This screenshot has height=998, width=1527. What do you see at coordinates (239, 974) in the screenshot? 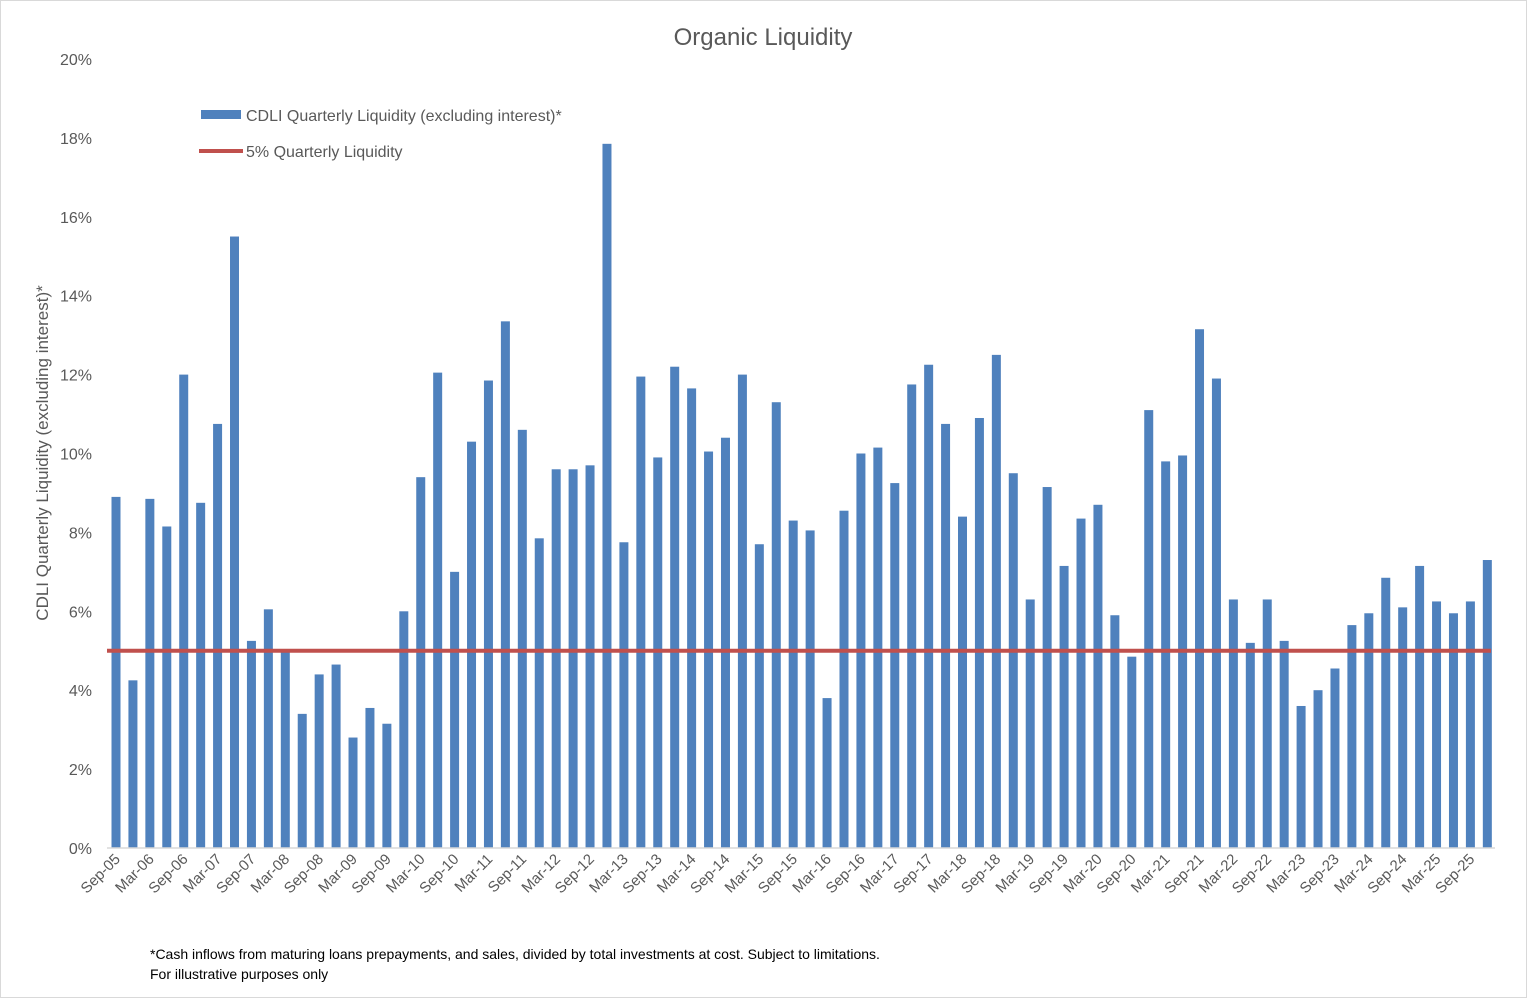
I see `footnote-line-2: For illustrative purposes only` at bounding box center [239, 974].